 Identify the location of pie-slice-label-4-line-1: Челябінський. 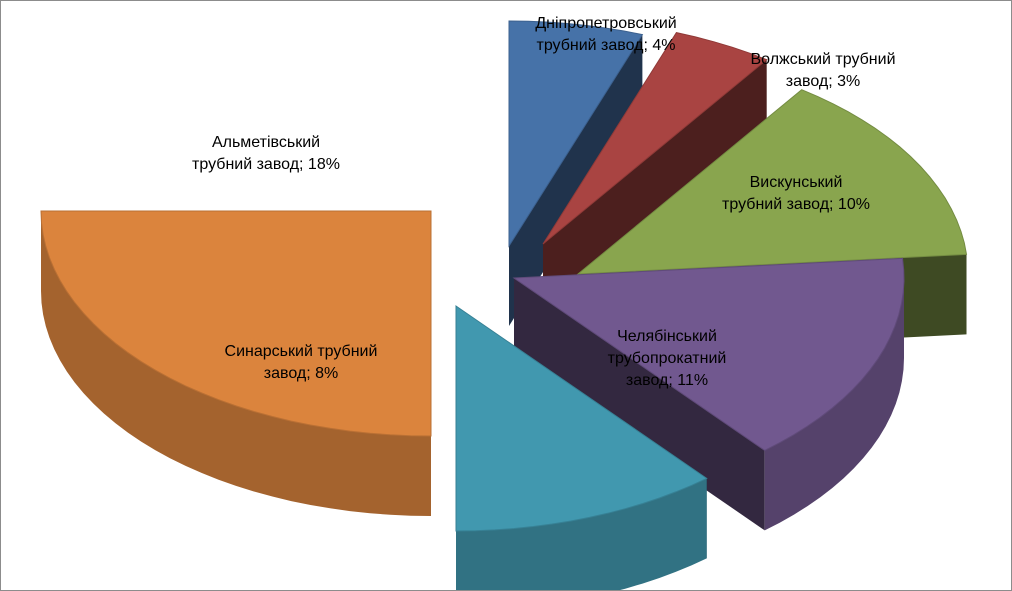
(667, 336).